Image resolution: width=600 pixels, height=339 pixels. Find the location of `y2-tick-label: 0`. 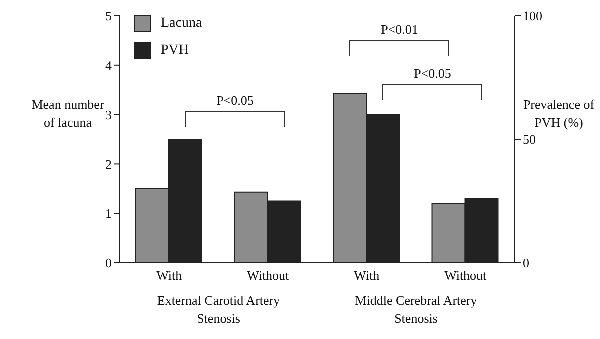

y2-tick-label: 0 is located at coordinates (526, 263).